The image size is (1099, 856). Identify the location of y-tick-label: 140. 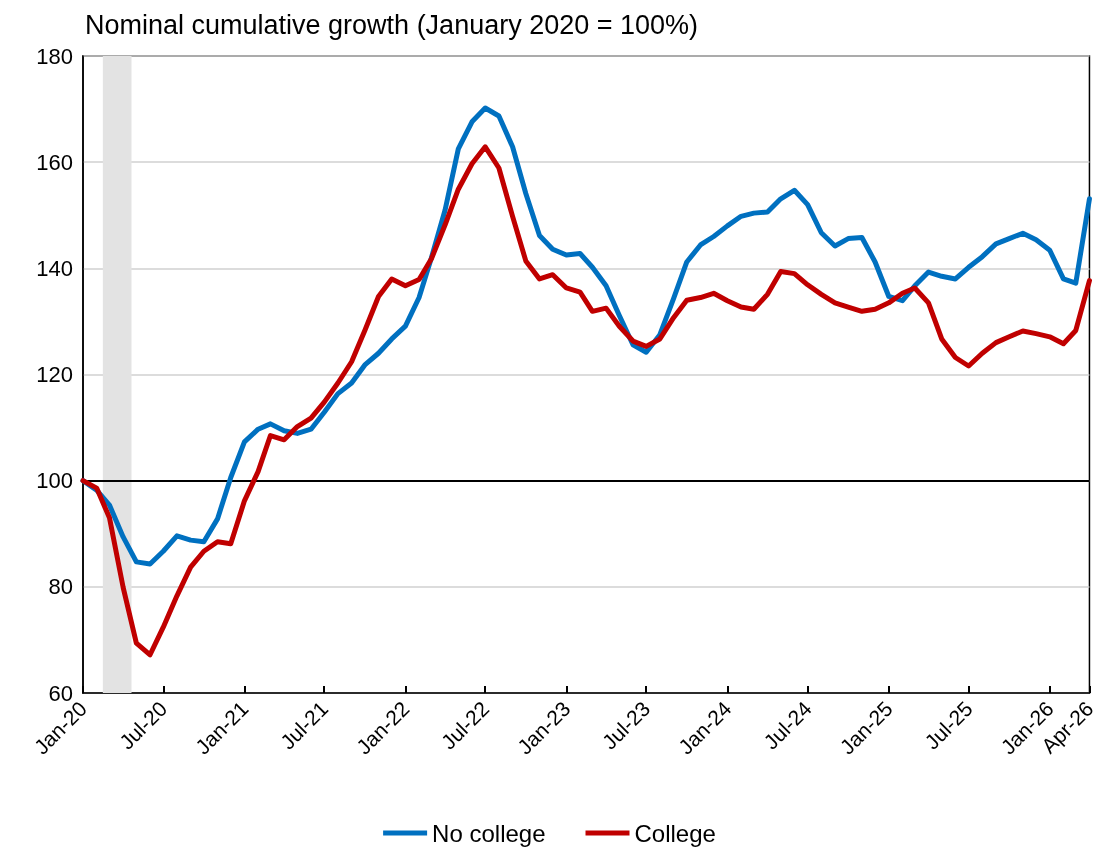
(54, 268).